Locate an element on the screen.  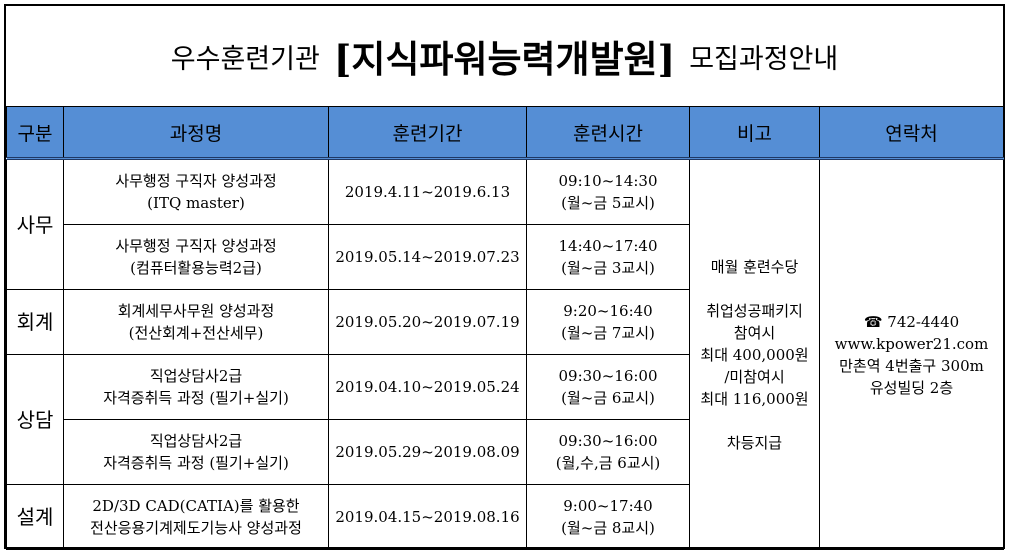
course-name: 회계세무사무원 양성과정 is located at coordinates (196, 311).